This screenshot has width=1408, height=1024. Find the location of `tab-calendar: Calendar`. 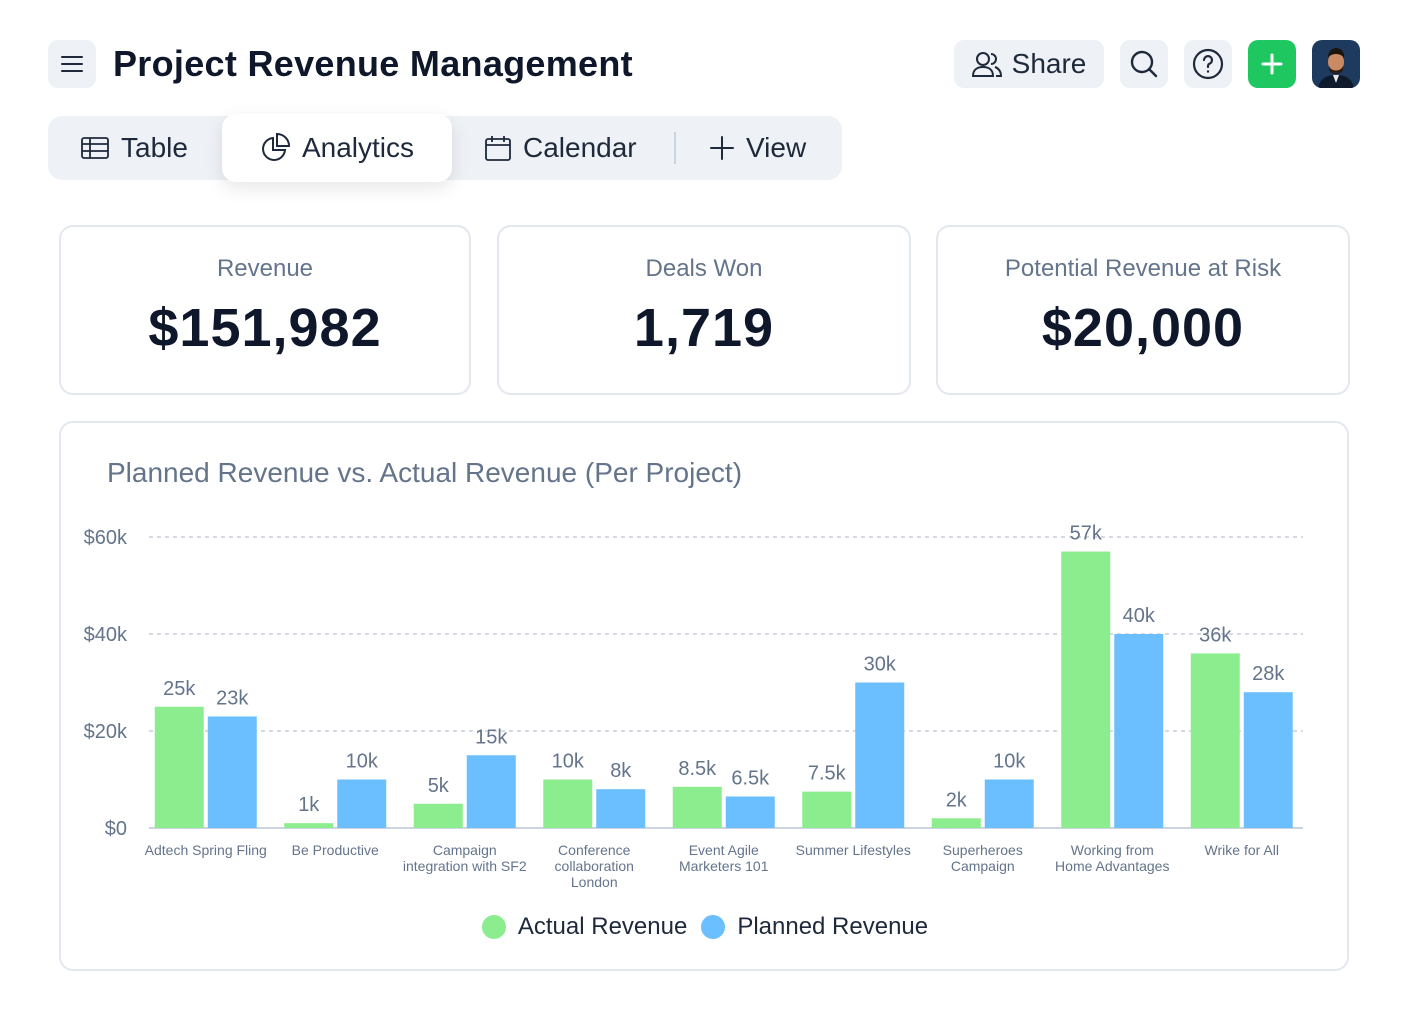

tab-calendar: Calendar is located at coordinates (561, 148).